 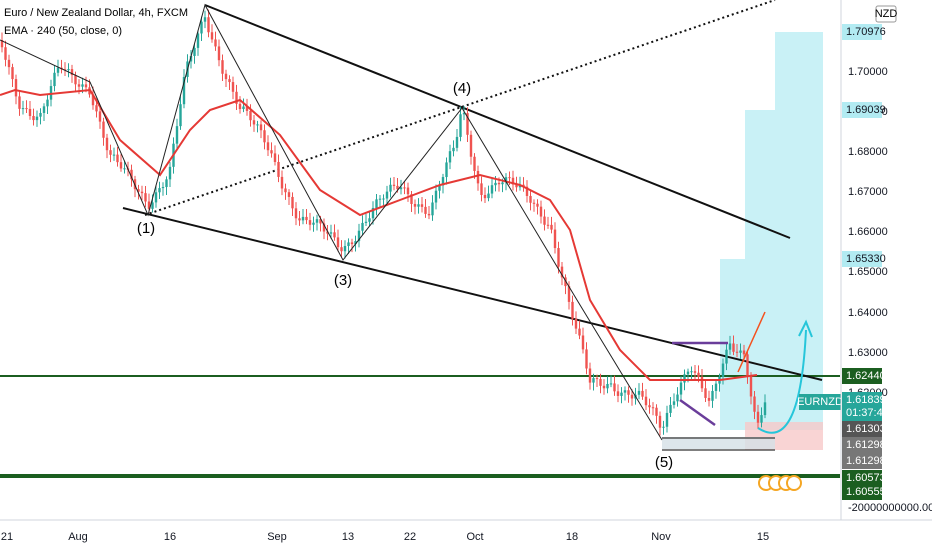 I want to click on time-tick-label: 13, so click(x=348, y=537).